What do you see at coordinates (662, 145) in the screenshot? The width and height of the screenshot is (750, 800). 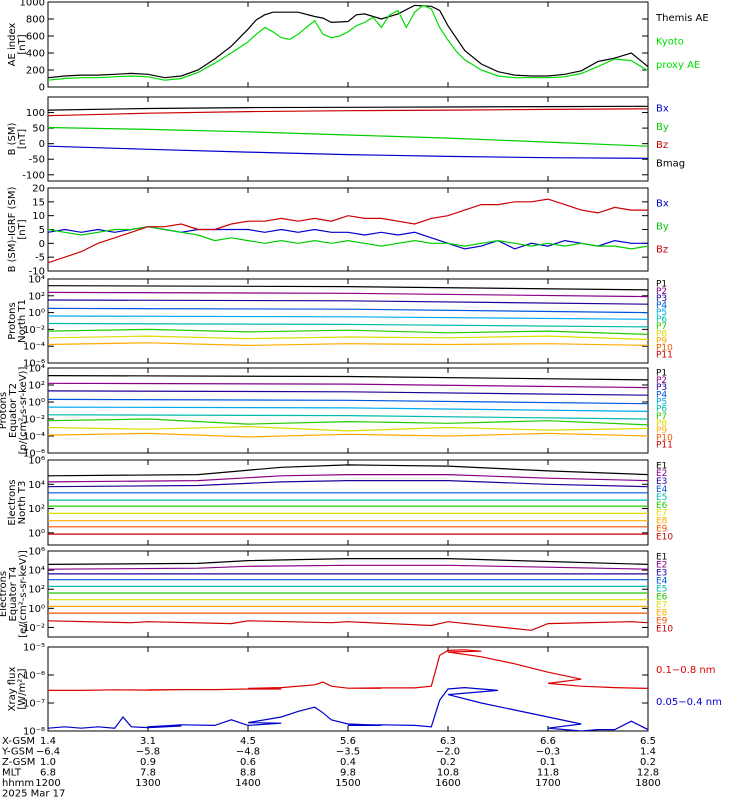 I see `legend-bz: Bz` at bounding box center [662, 145].